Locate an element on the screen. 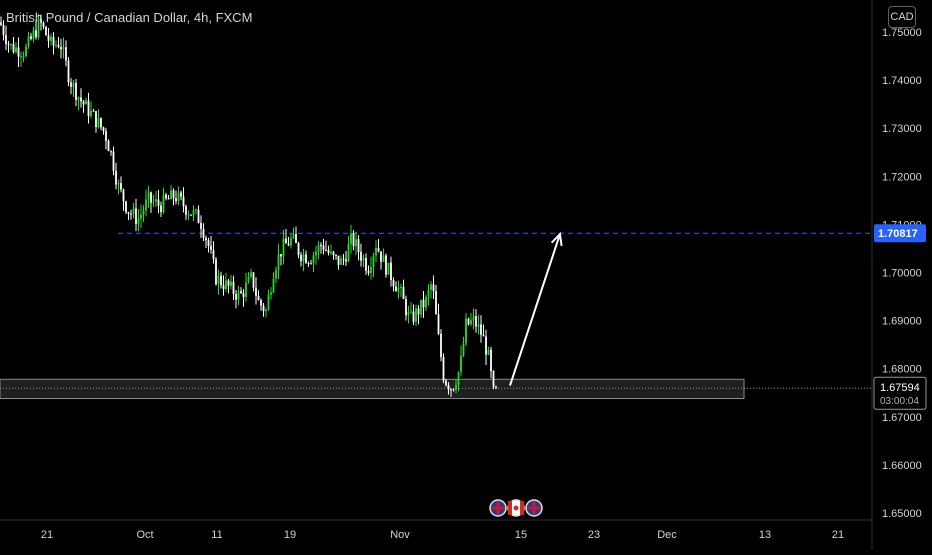  price-tick-label: 1.69000 is located at coordinates (902, 322).